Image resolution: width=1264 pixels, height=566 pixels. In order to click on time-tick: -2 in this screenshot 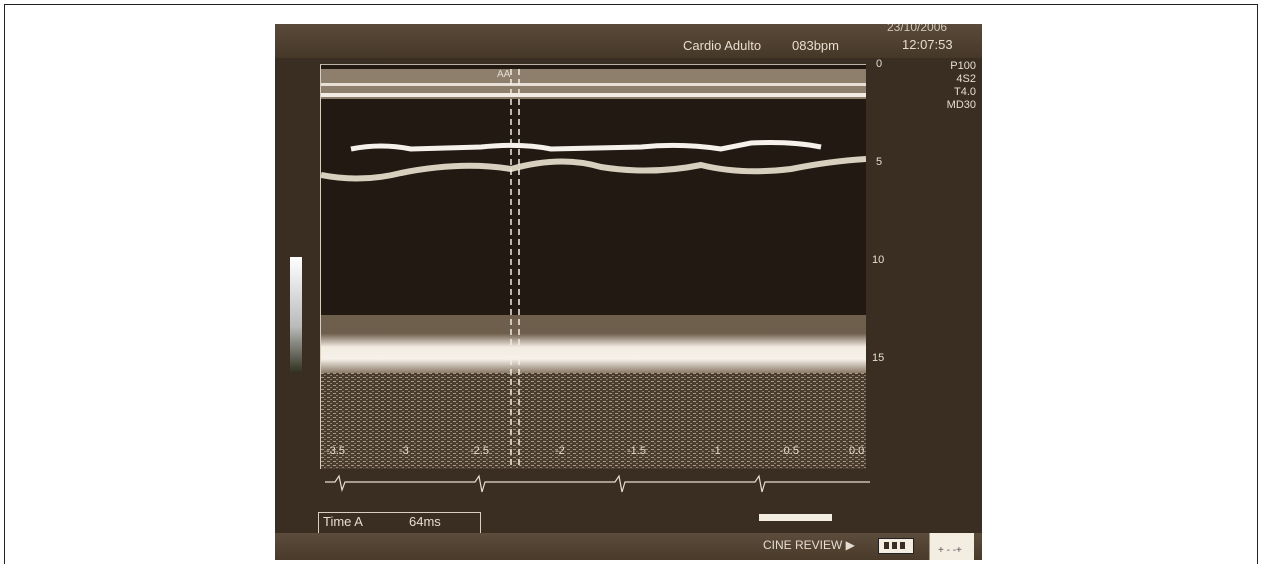, I will do `click(560, 451)`.